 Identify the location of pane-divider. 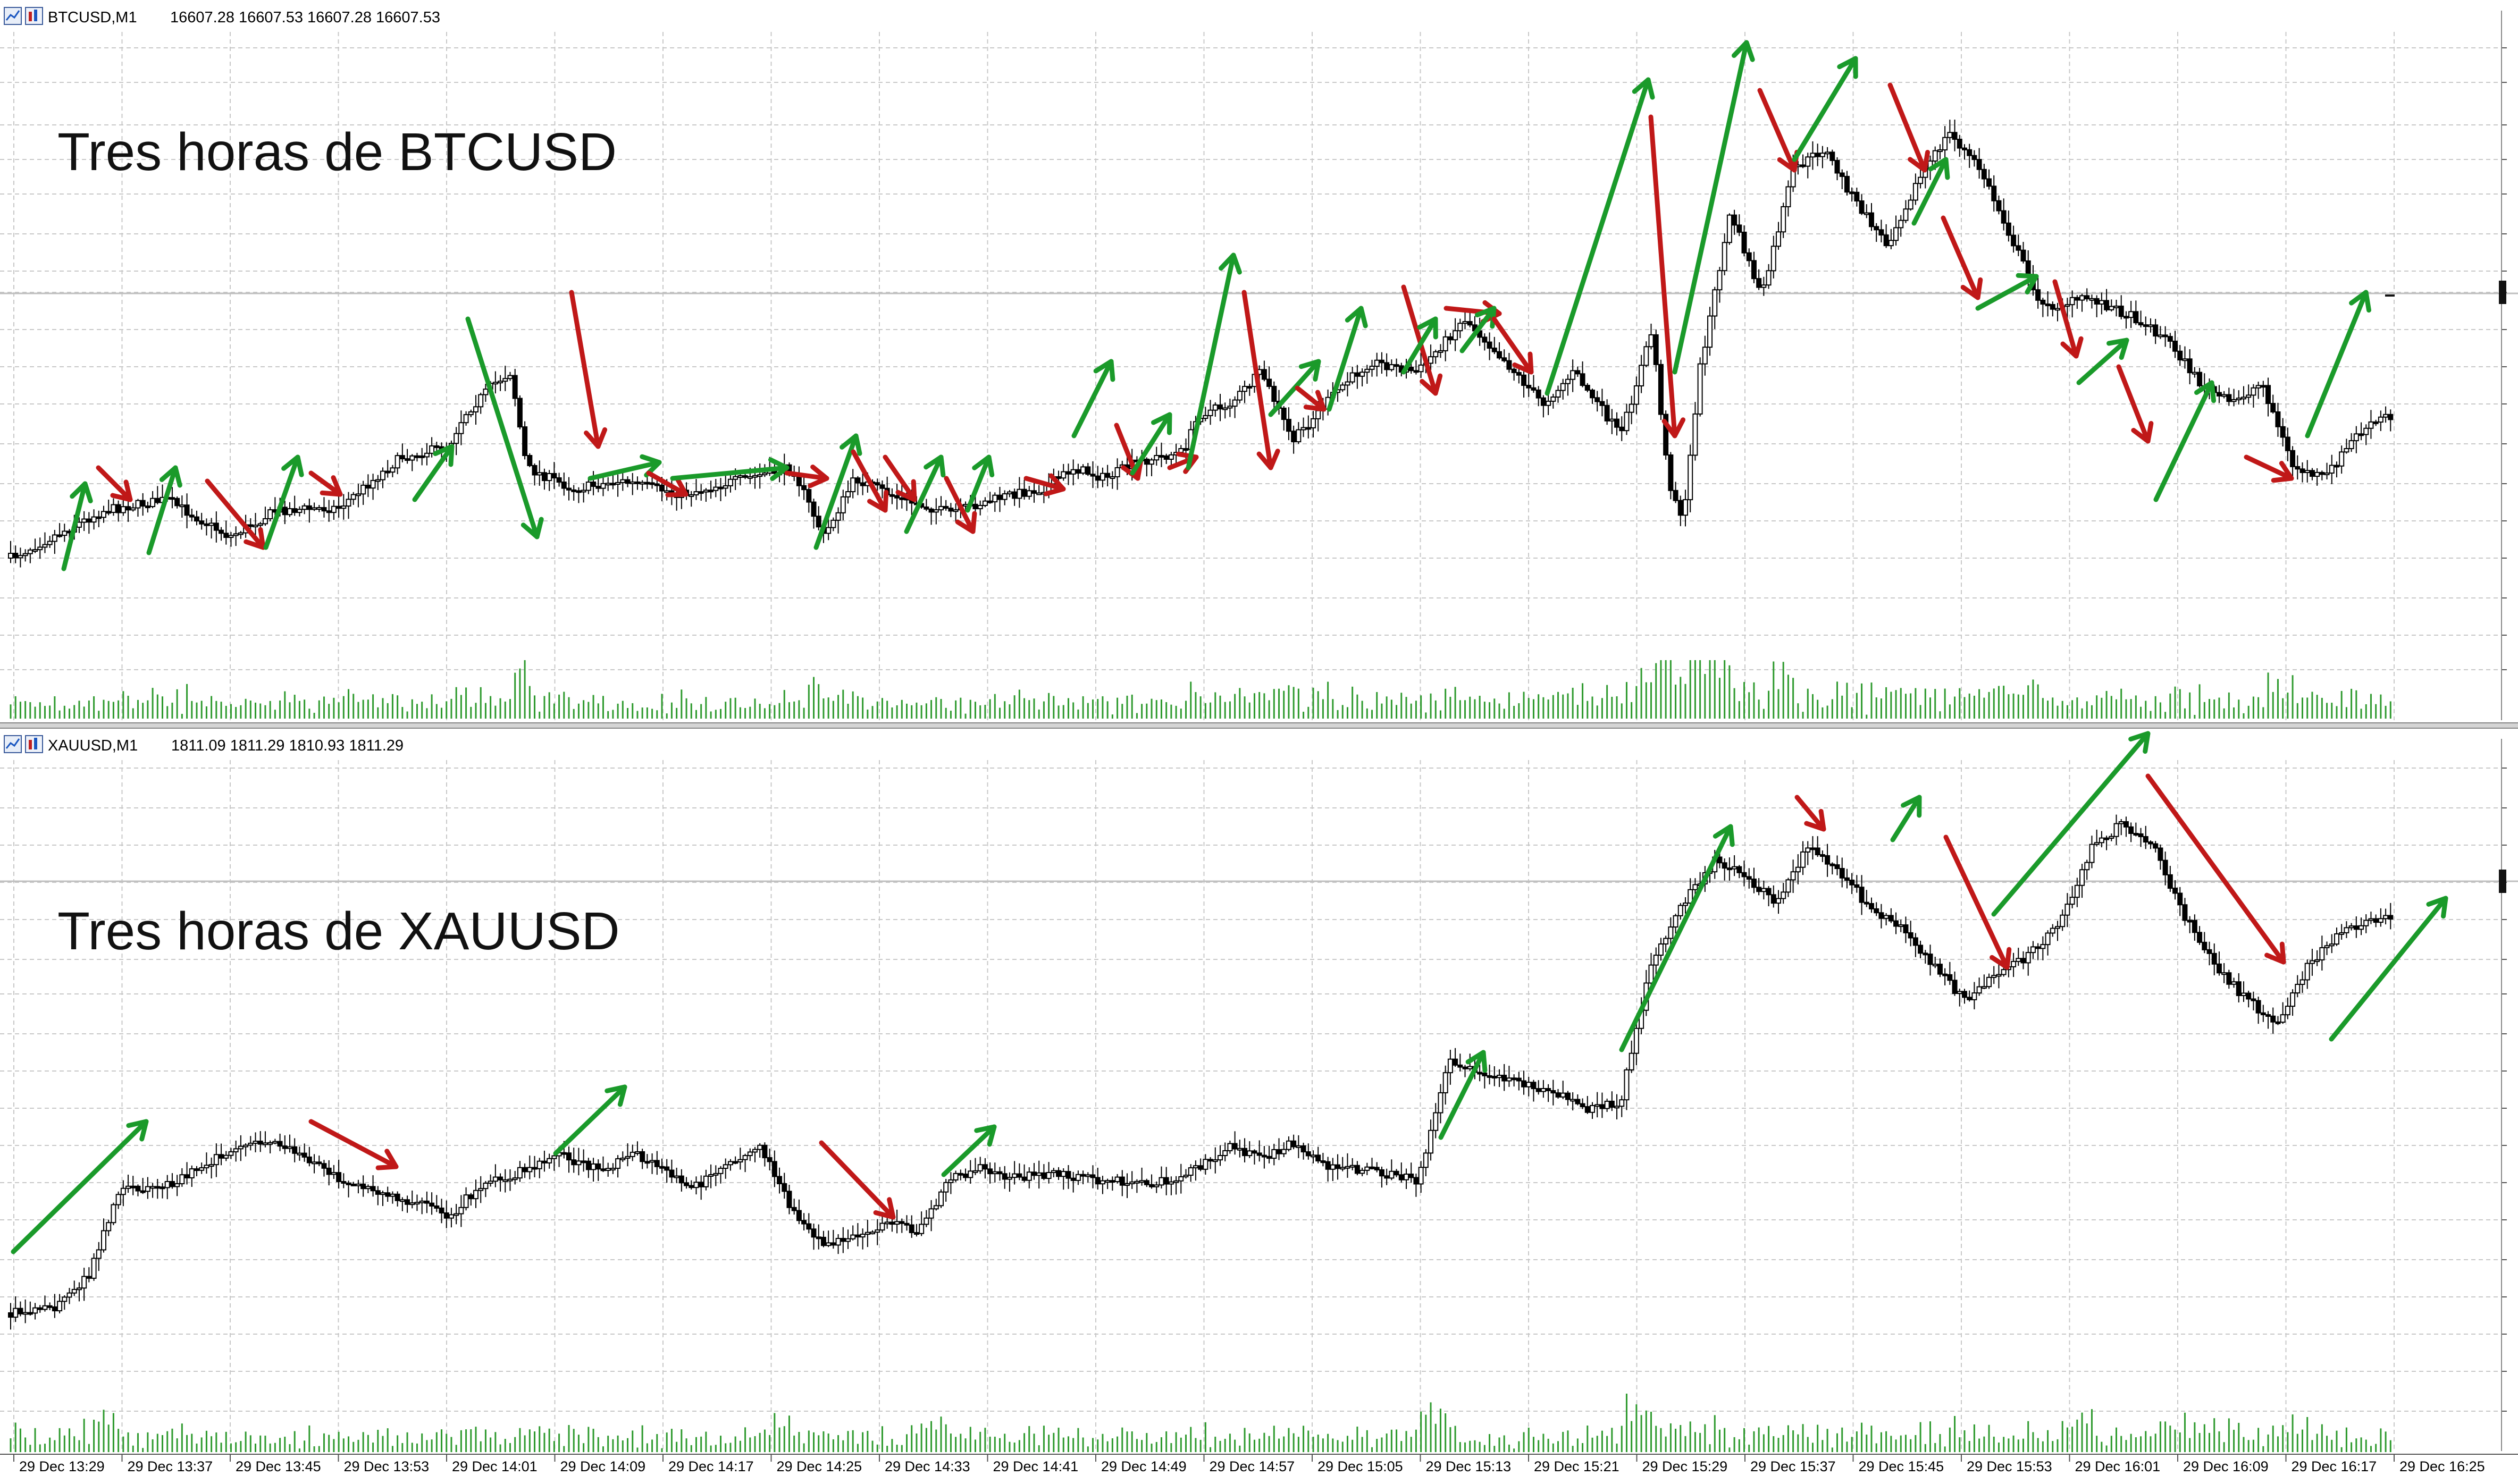
(1259, 725).